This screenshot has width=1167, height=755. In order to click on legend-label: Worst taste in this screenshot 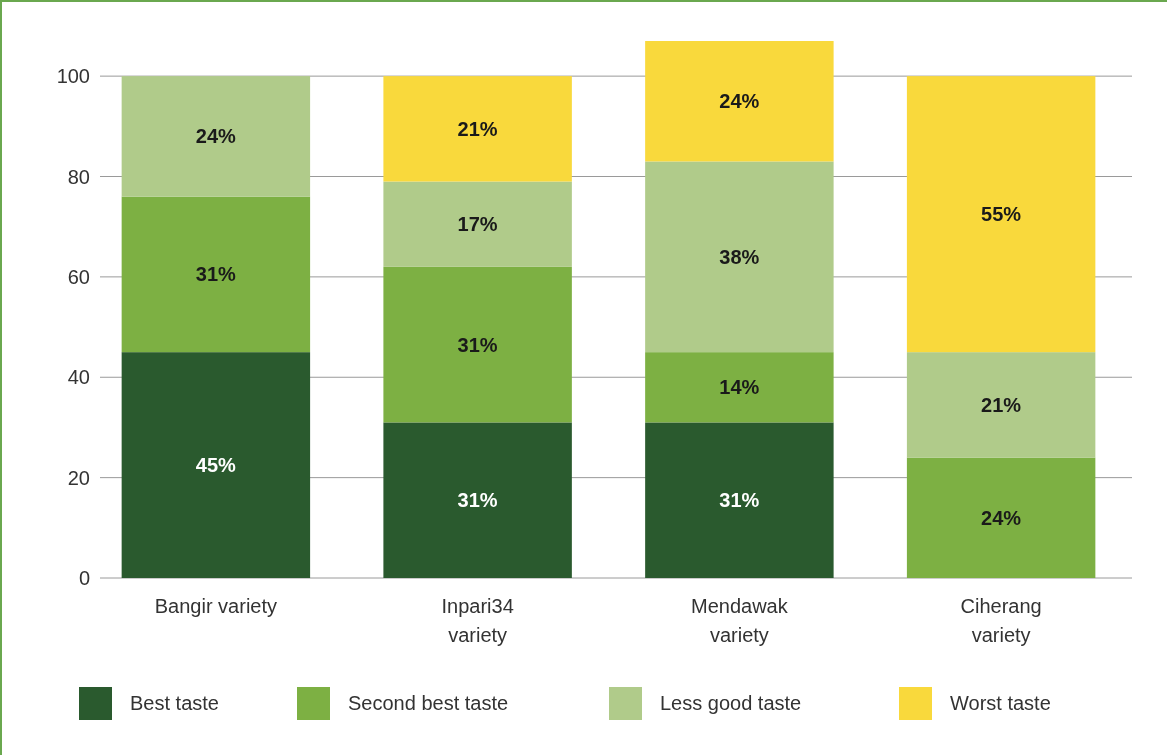, I will do `click(1000, 703)`.